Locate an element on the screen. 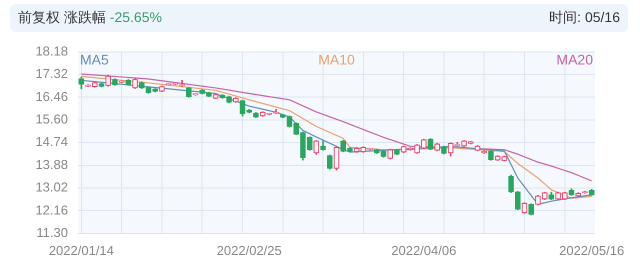 The width and height of the screenshot is (640, 271). x-tick-label: 2022/01/14 is located at coordinates (81, 250).